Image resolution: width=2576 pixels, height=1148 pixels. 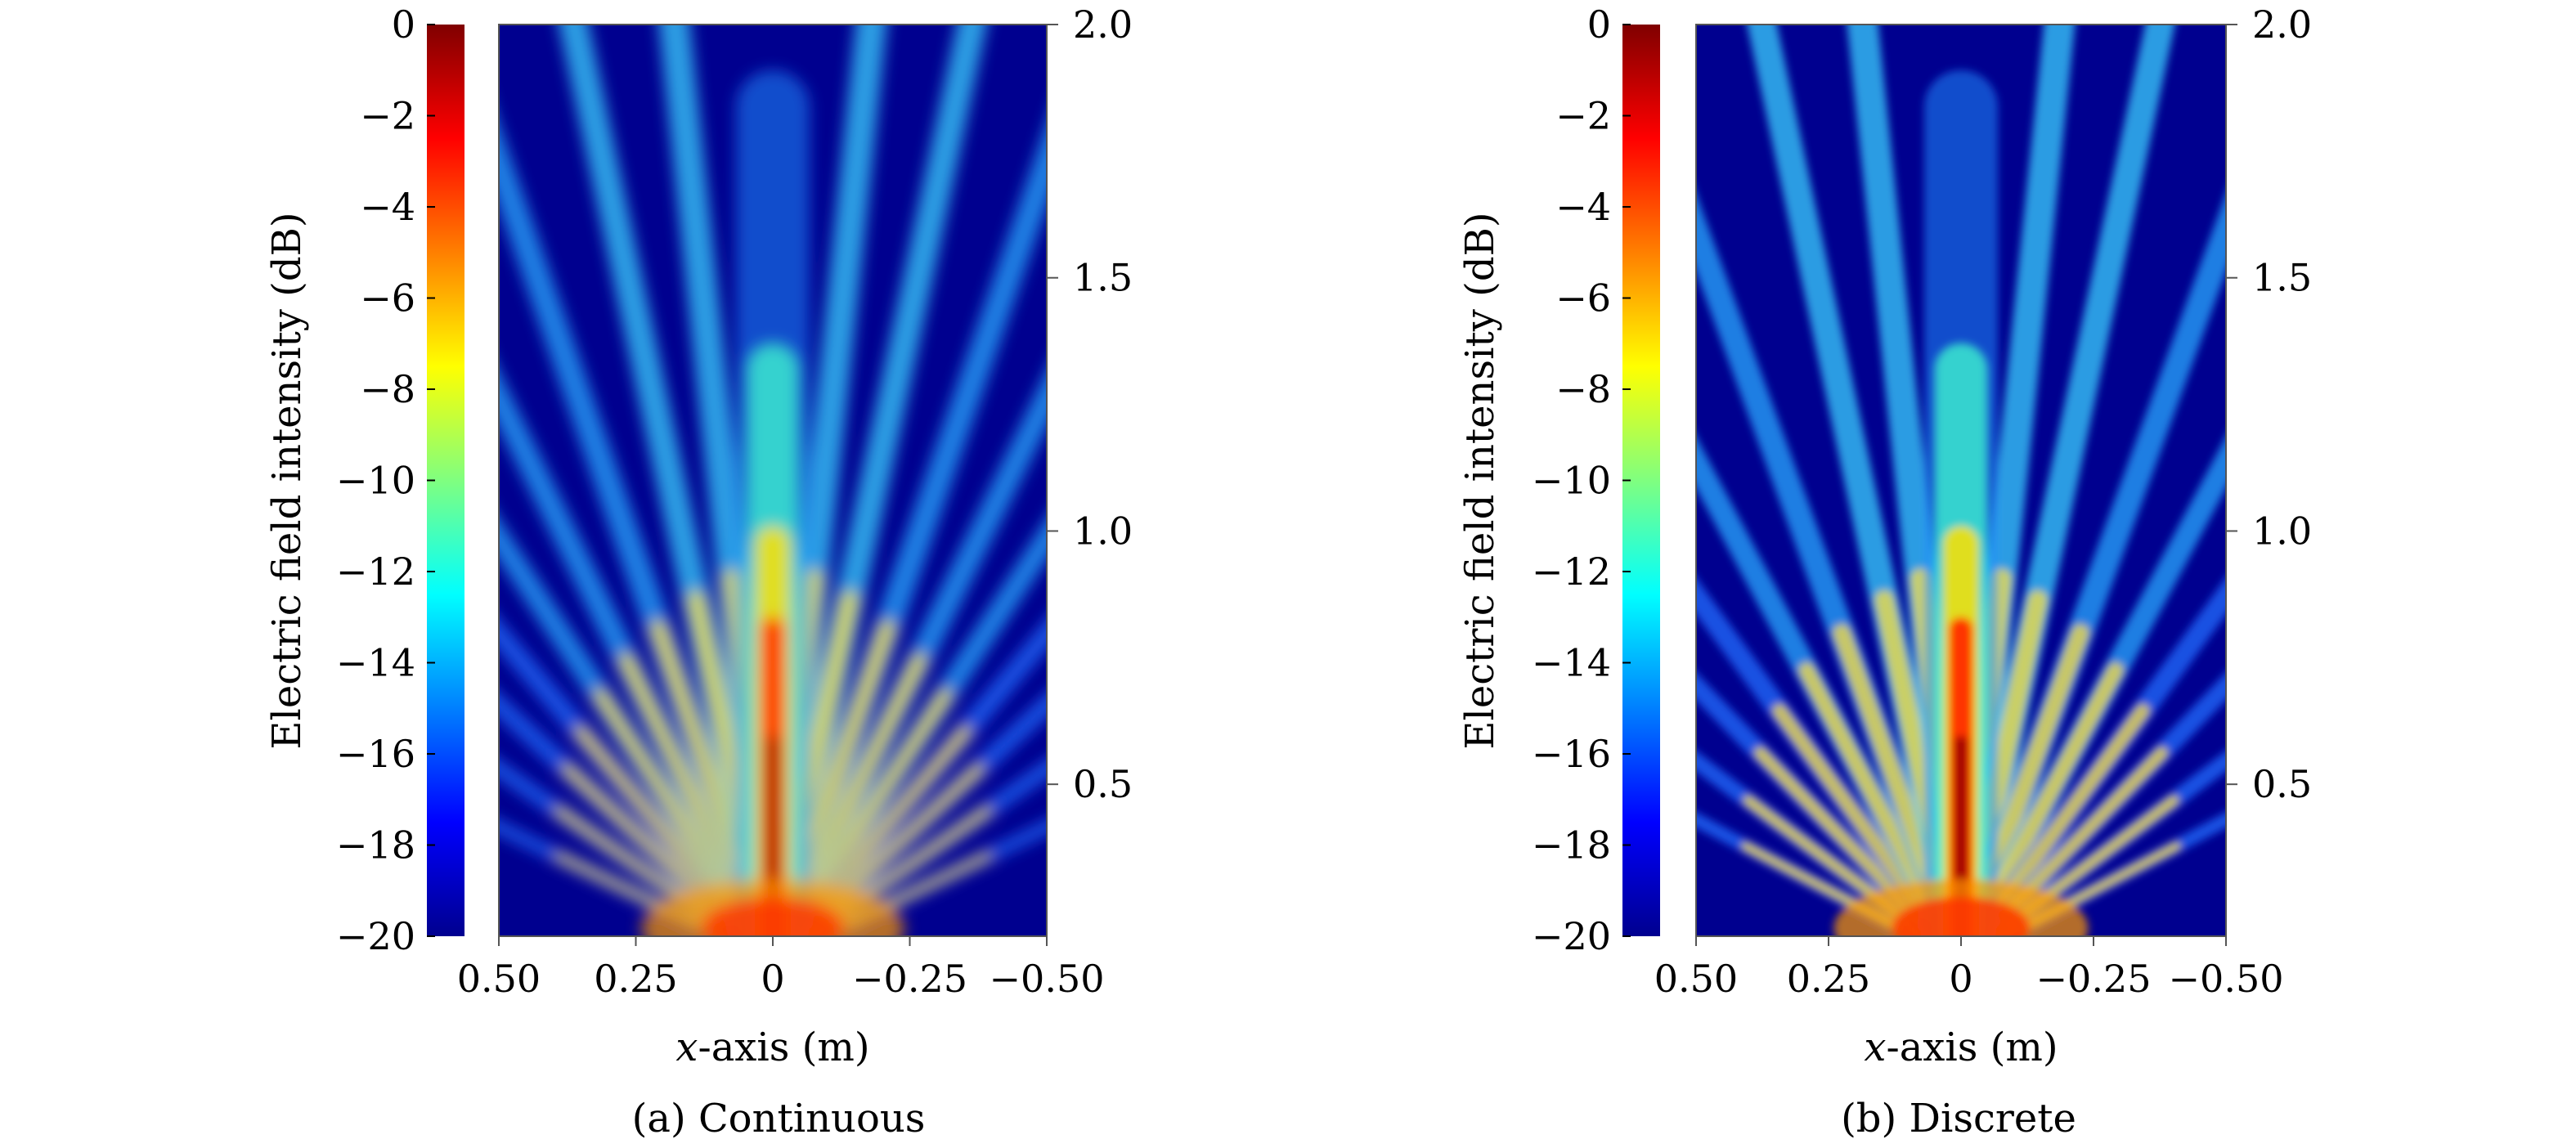 I want to click on colorbar-b-tick-label: −2, so click(x=1583, y=116).